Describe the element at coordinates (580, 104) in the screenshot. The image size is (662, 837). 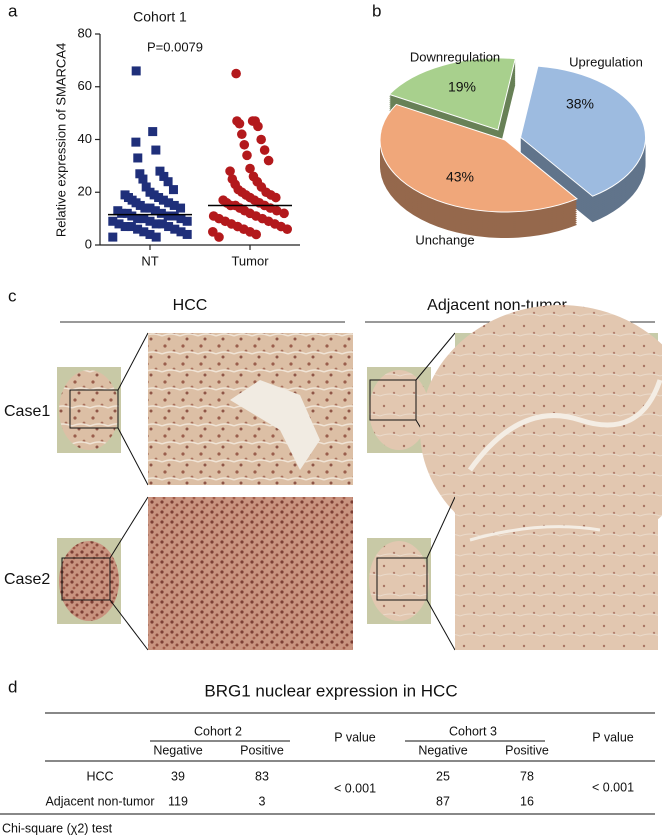
I see `value-label: 38%` at that location.